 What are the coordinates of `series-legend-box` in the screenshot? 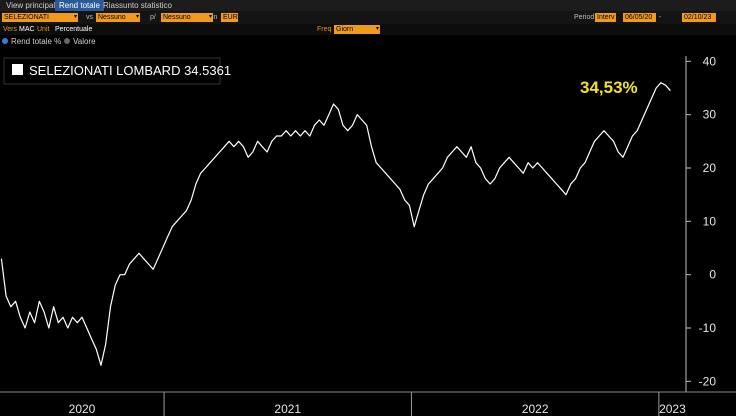 It's located at (112, 71).